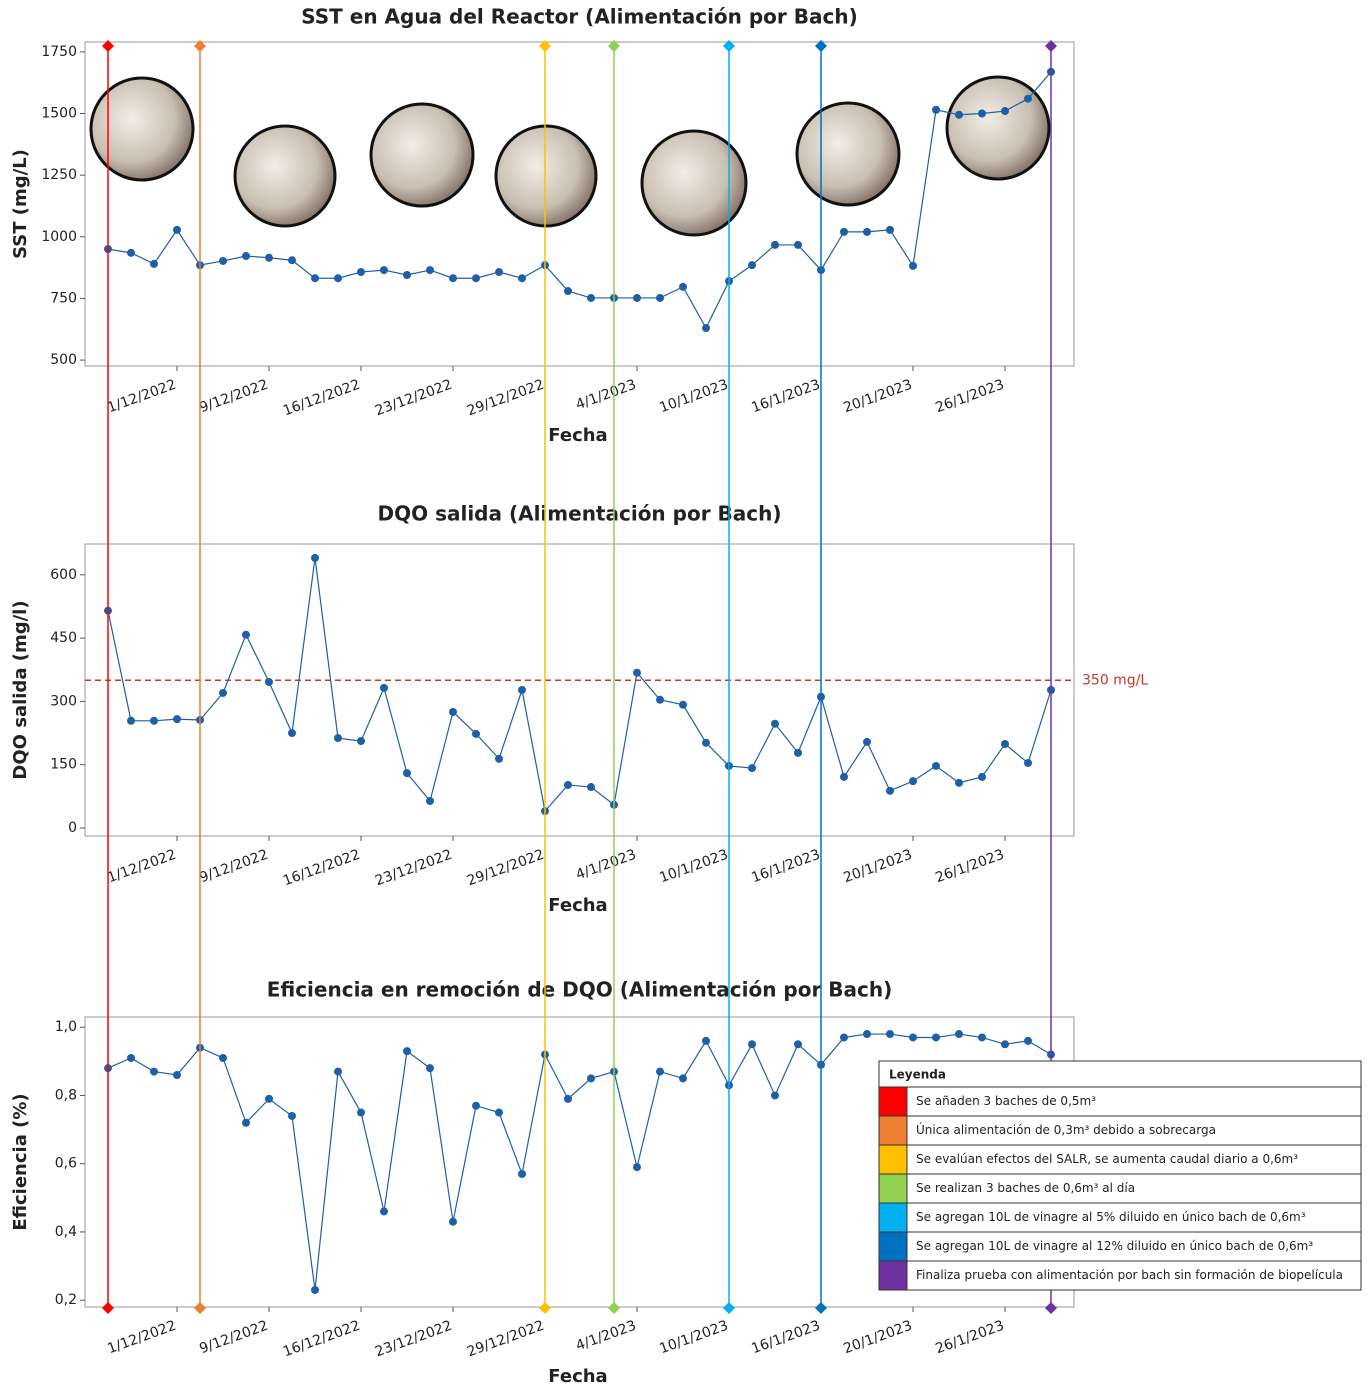 This screenshot has width=1369, height=1391. What do you see at coordinates (66, 1300) in the screenshot?
I see `y-tick-label: 0,2` at bounding box center [66, 1300].